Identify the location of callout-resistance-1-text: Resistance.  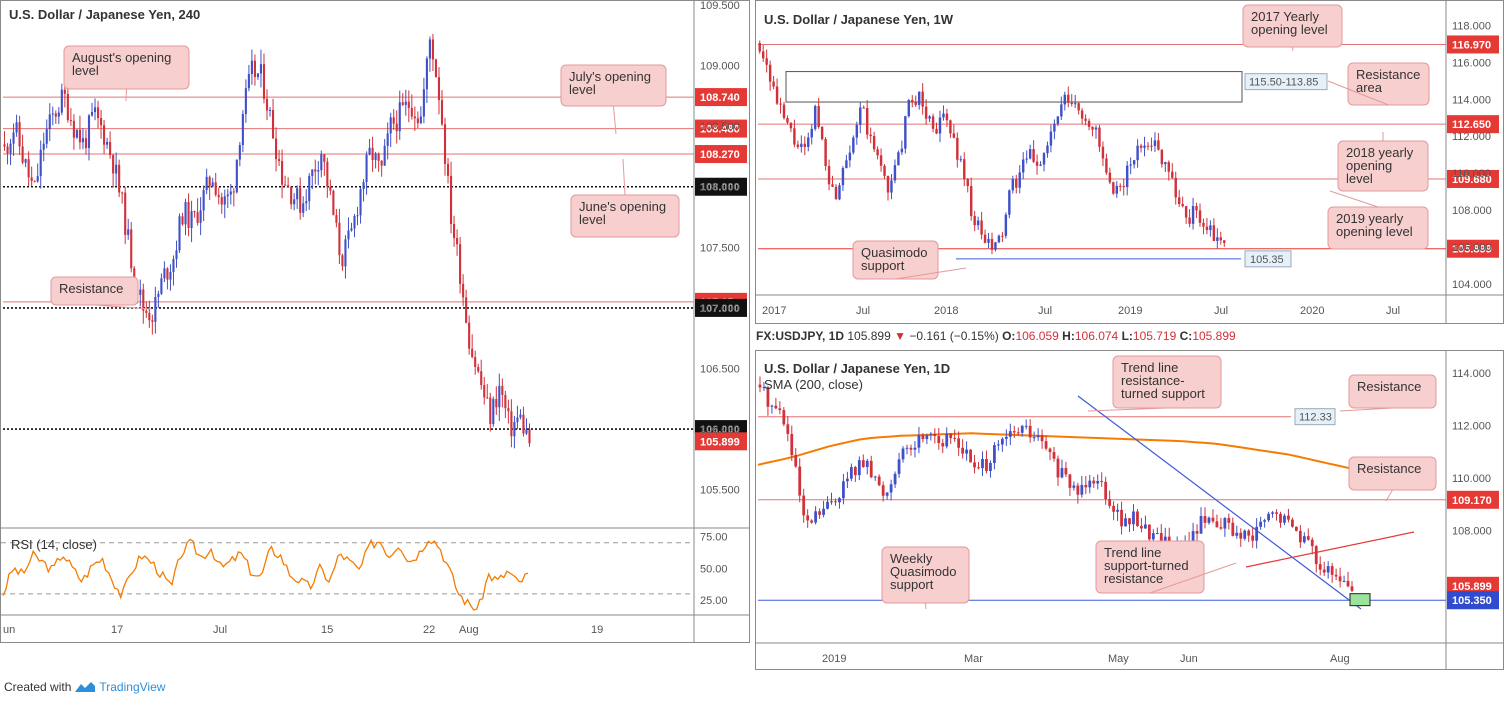
(1389, 386).